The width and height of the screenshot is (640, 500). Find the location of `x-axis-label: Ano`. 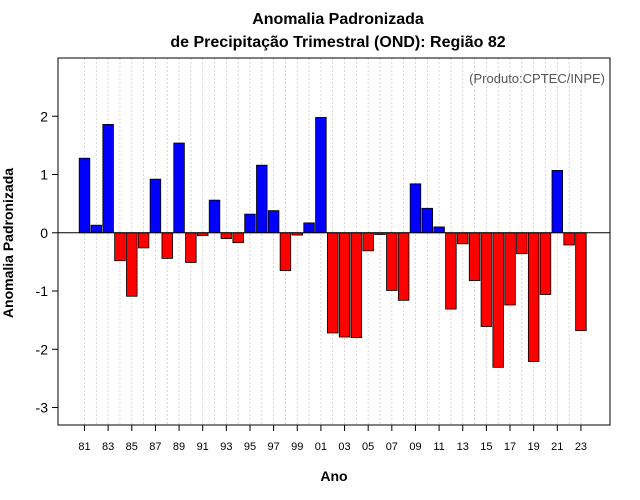

x-axis-label: Ano is located at coordinates (333, 476).